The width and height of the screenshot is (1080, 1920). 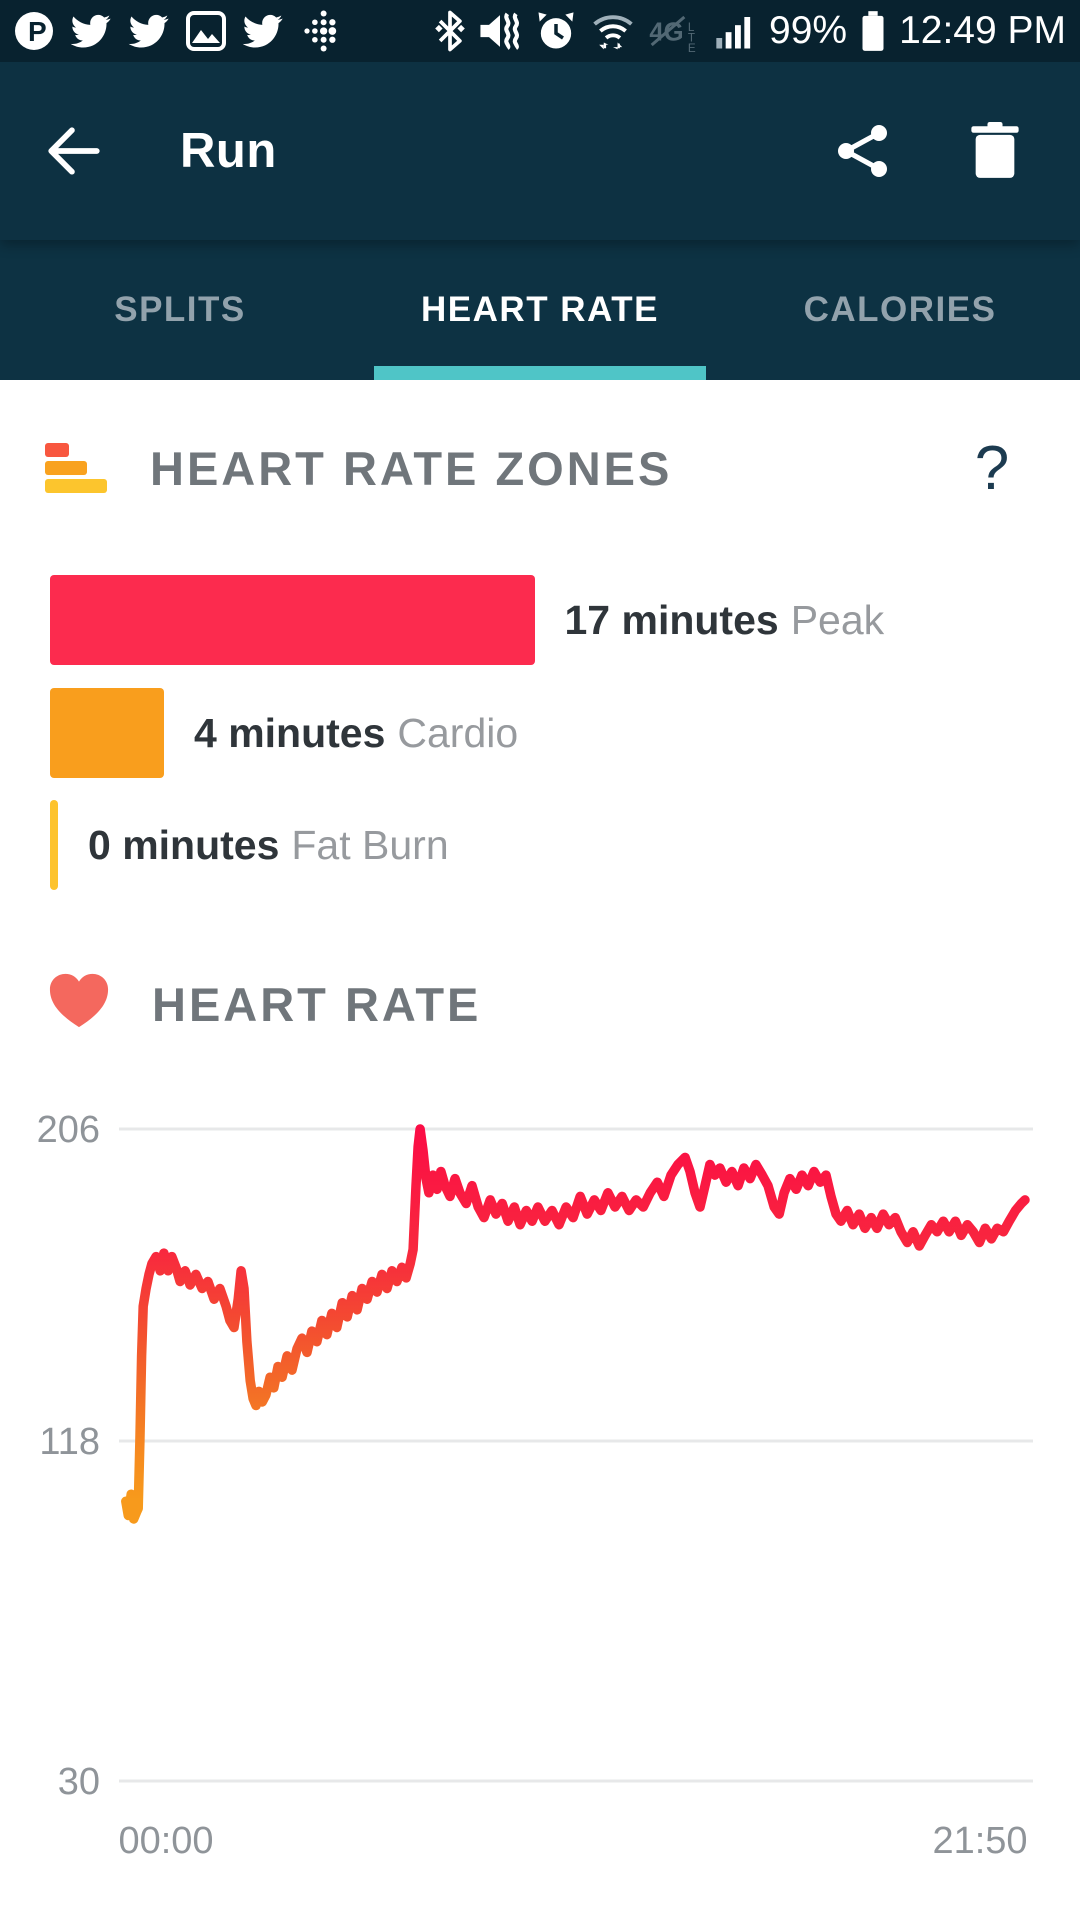 I want to click on app-bar: Run, so click(x=540, y=151).